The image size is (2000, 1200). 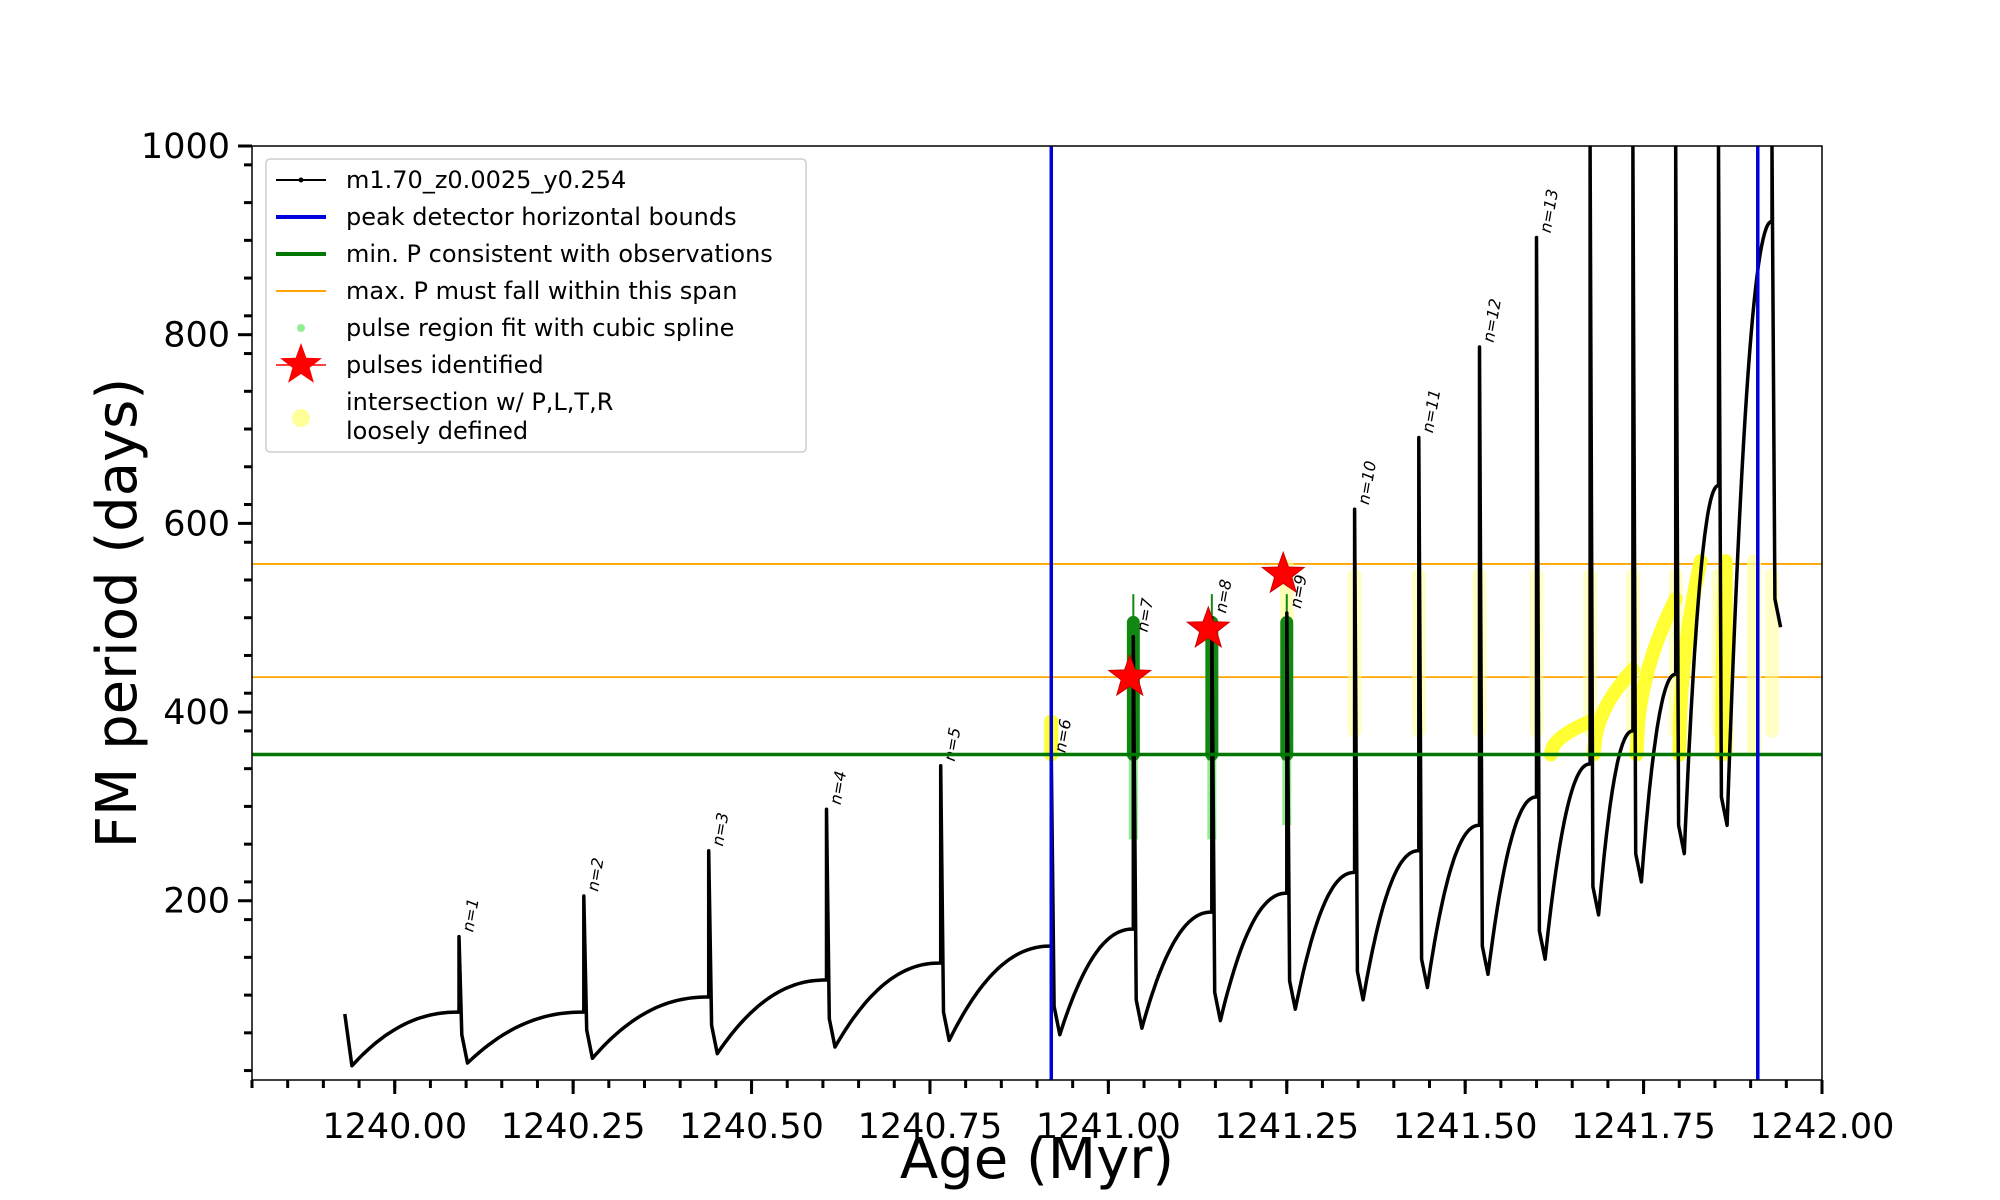 I want to click on legend-swatch-spline, so click(x=301, y=328).